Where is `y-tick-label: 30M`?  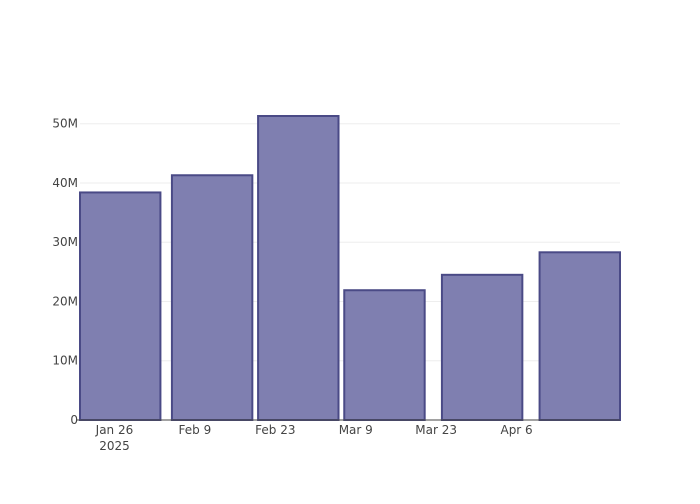 y-tick-label: 30M is located at coordinates (65, 242).